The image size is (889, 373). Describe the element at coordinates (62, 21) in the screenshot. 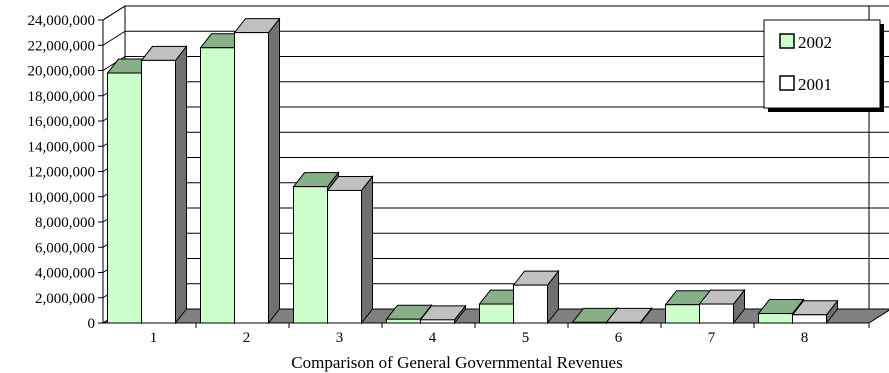

I see `y-tick-label: 24,000,000` at that location.